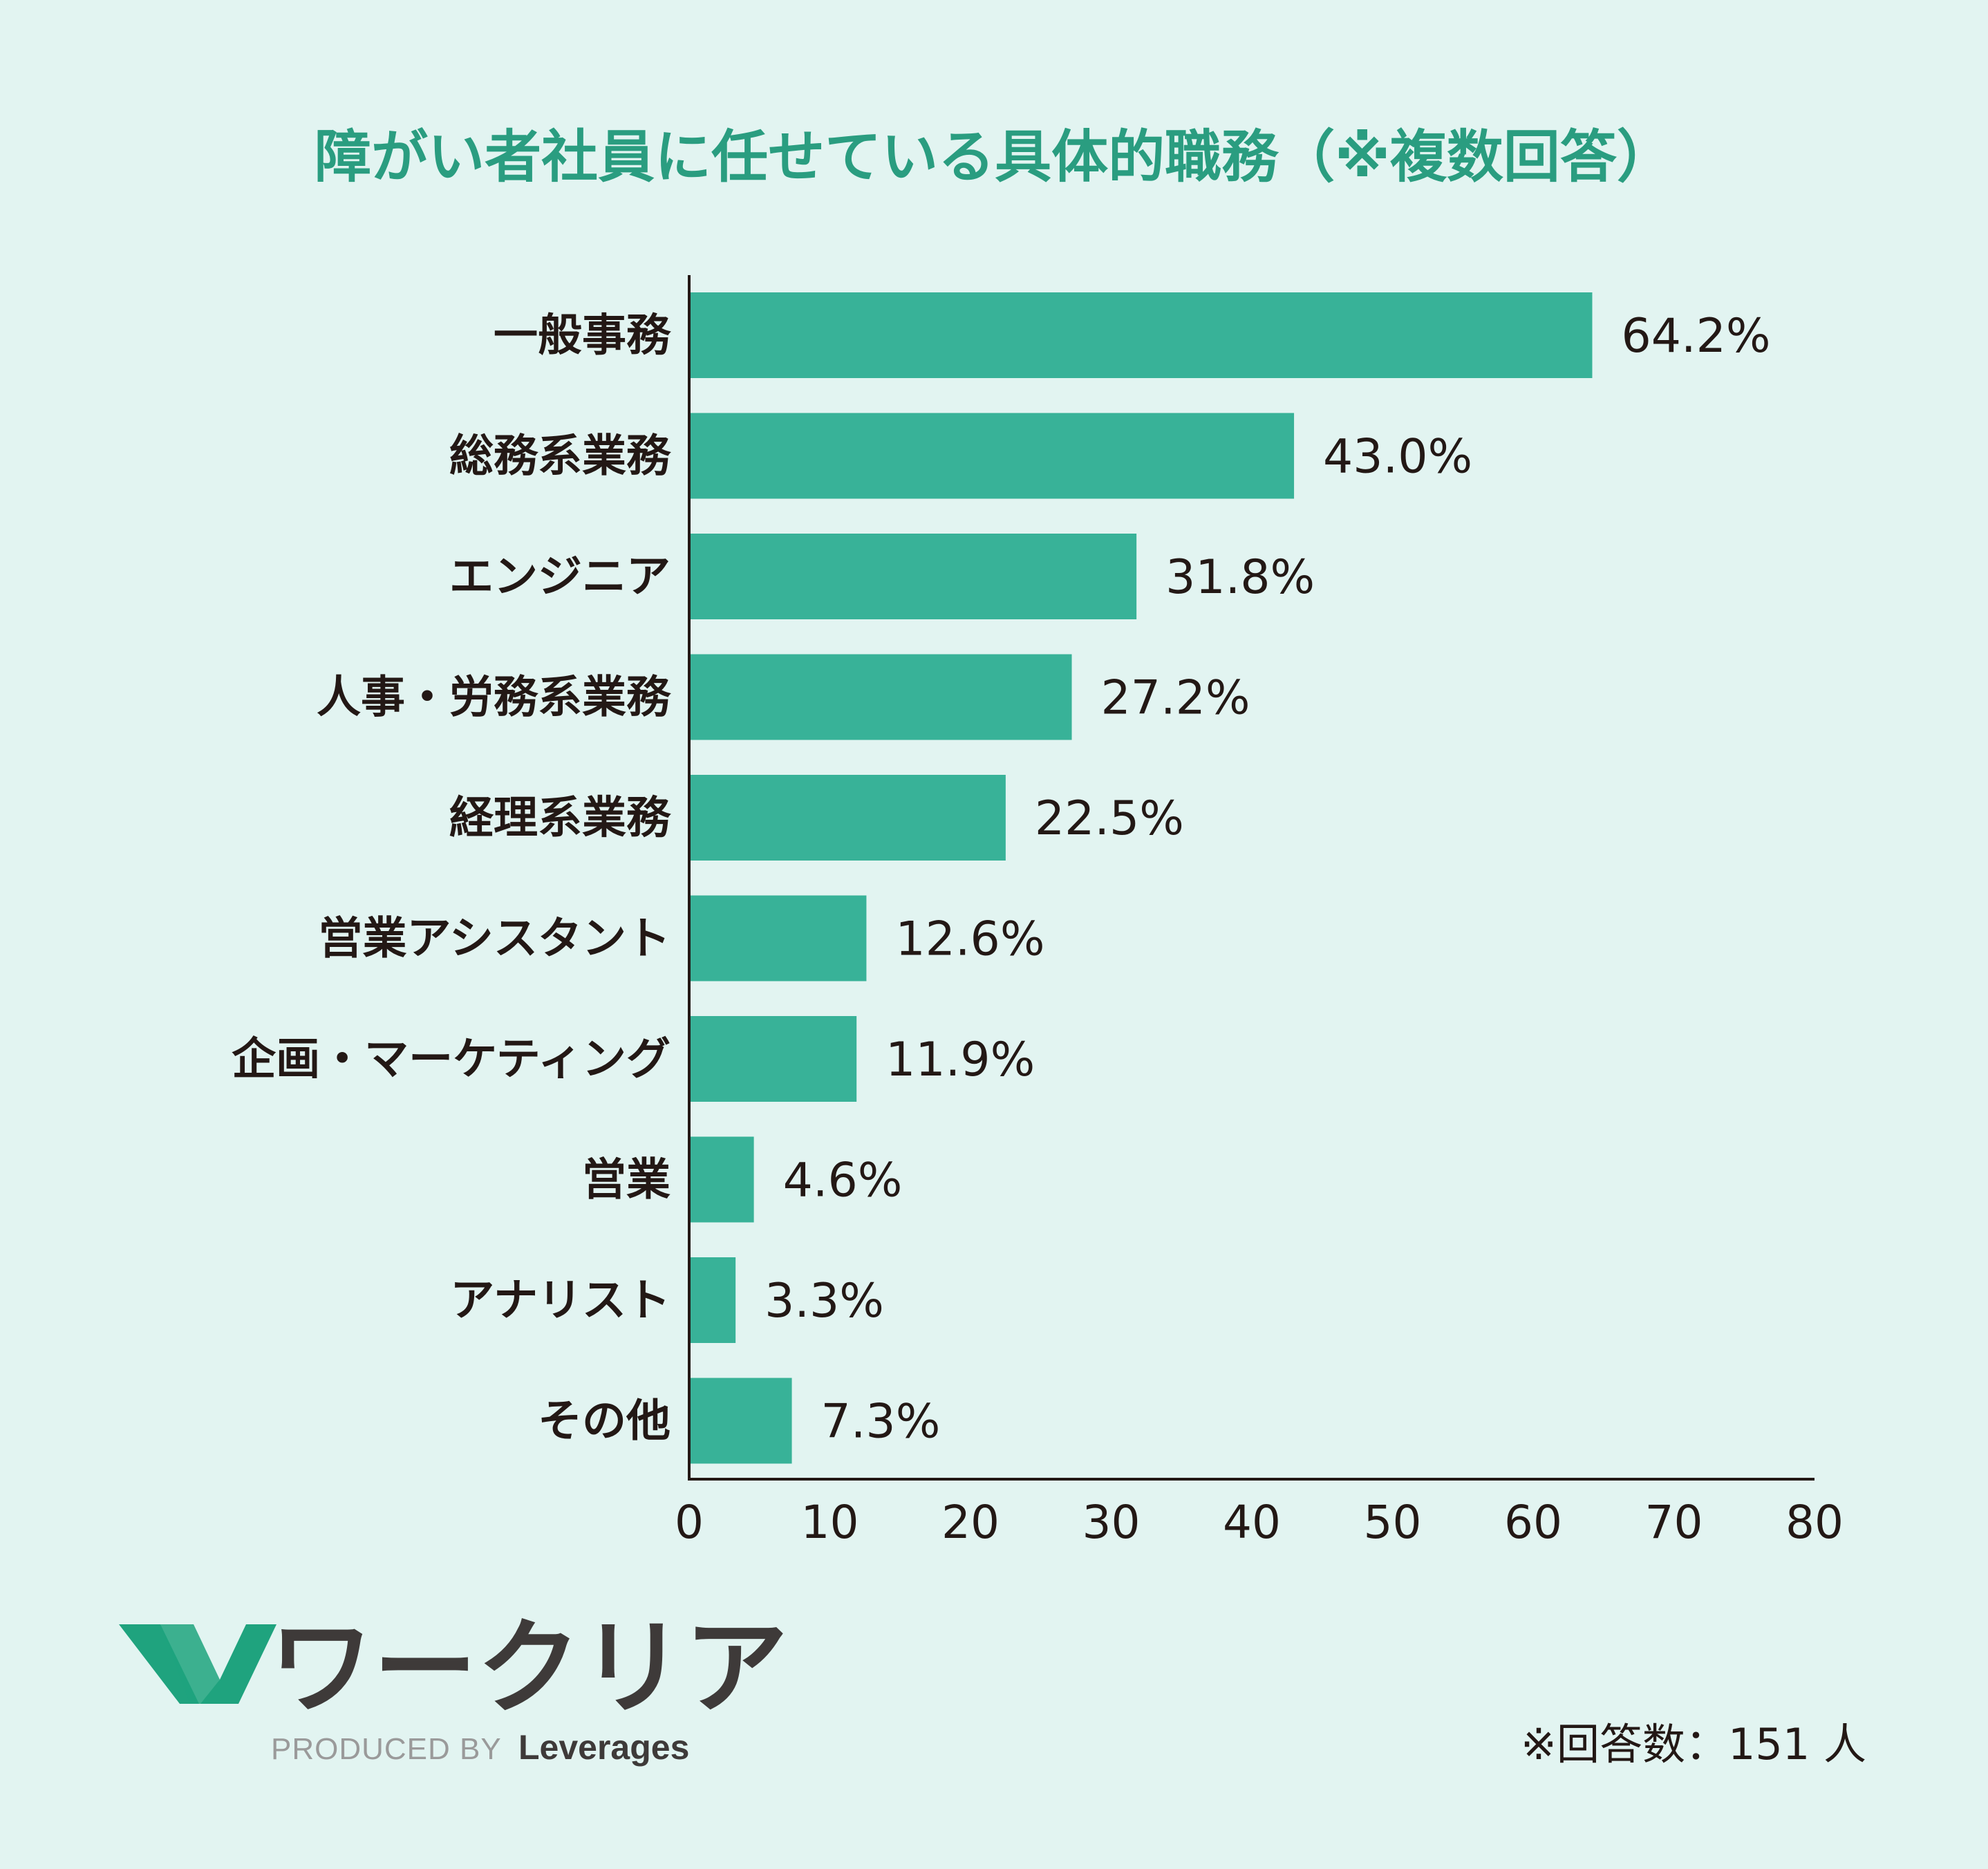 This screenshot has height=1869, width=1988. Describe the element at coordinates (825, 1301) in the screenshot. I see `value-label: 3.3%` at that location.